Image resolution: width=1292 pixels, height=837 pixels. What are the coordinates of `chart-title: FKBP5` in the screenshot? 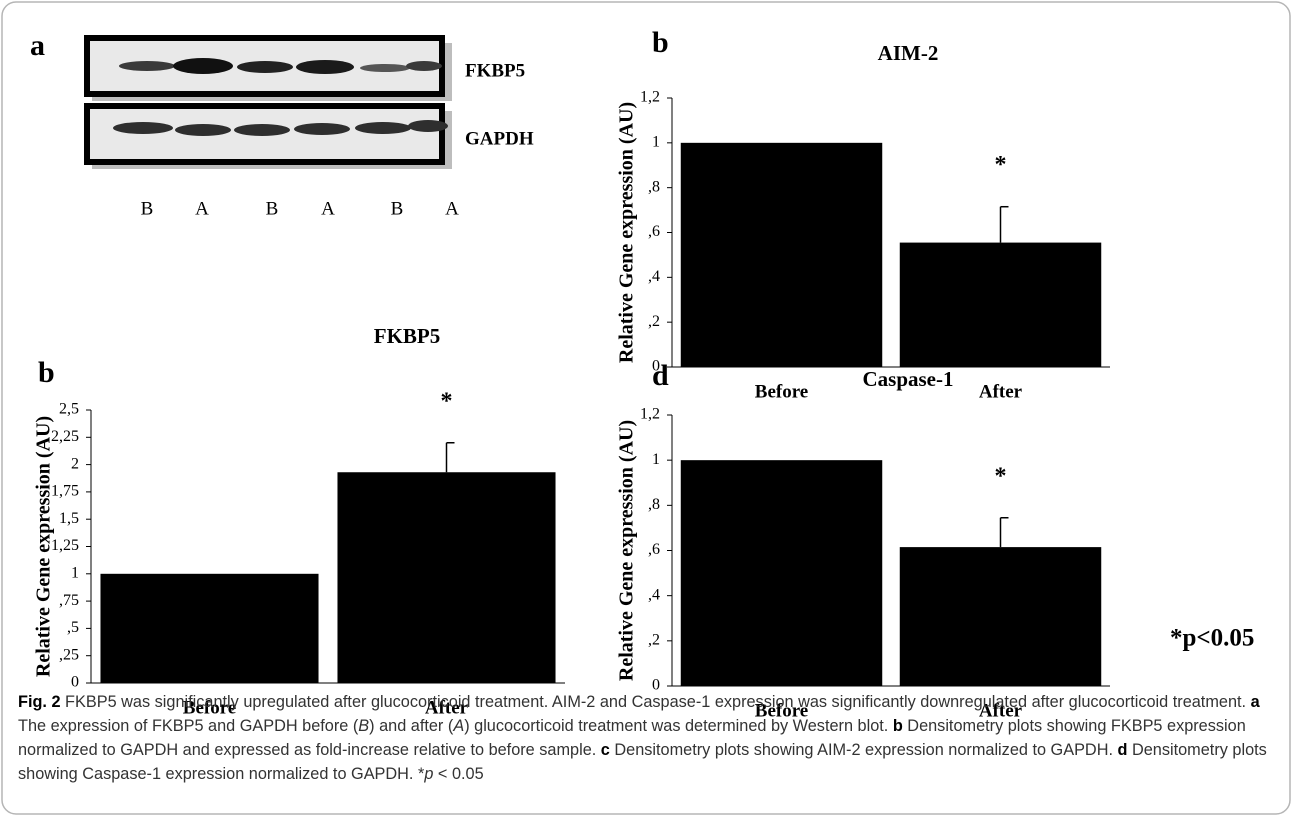 It's located at (407, 336).